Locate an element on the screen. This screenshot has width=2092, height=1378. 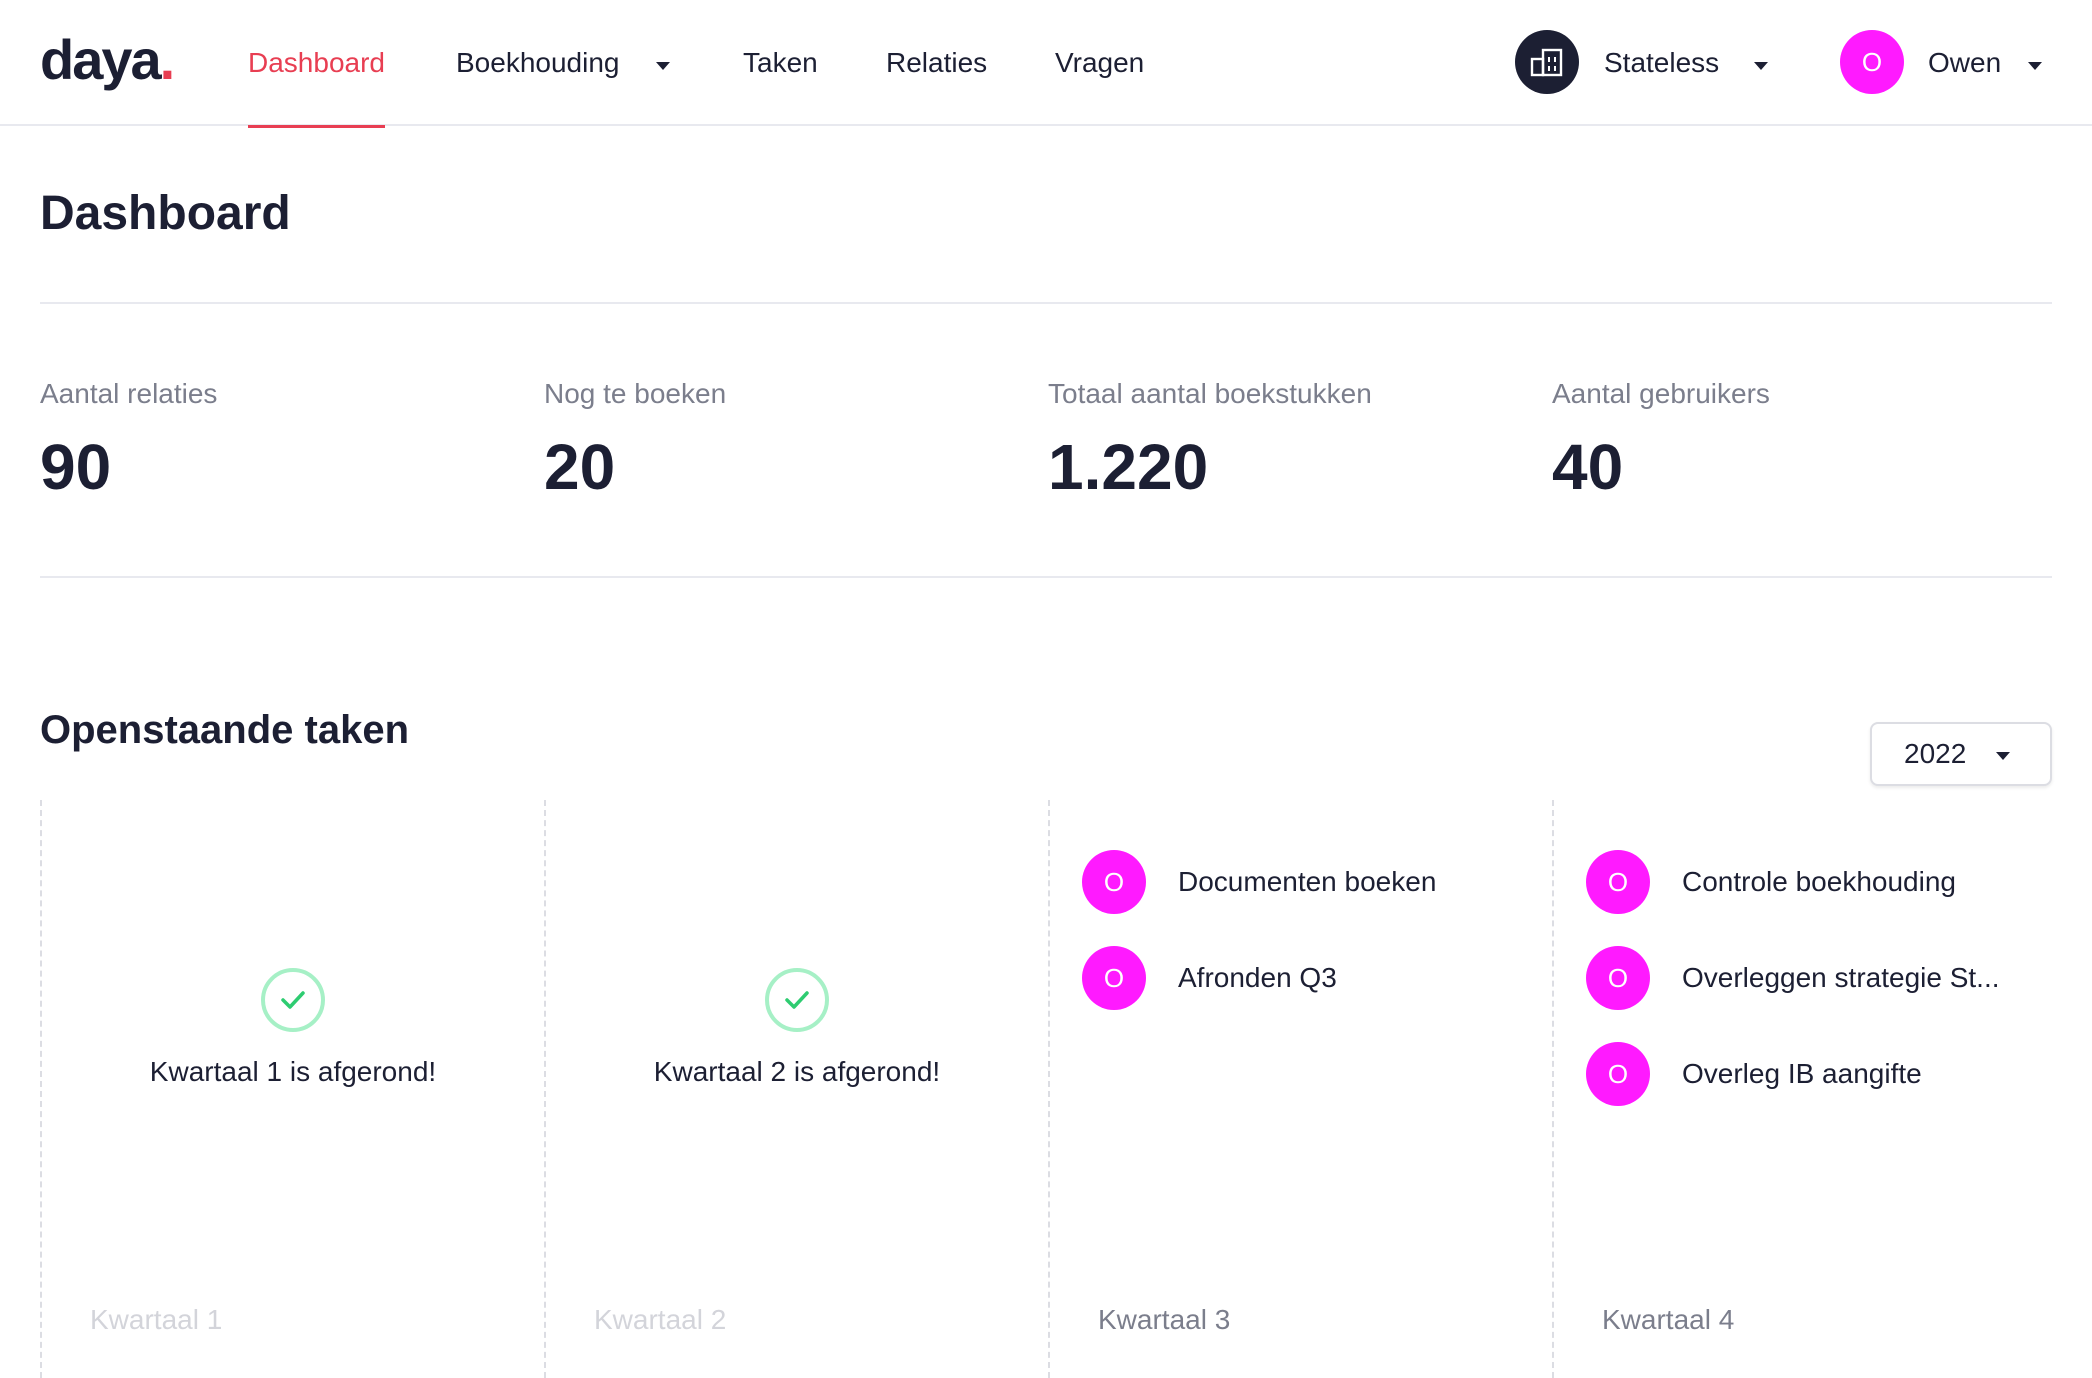
stat-value: 40 is located at coordinates (1588, 467).